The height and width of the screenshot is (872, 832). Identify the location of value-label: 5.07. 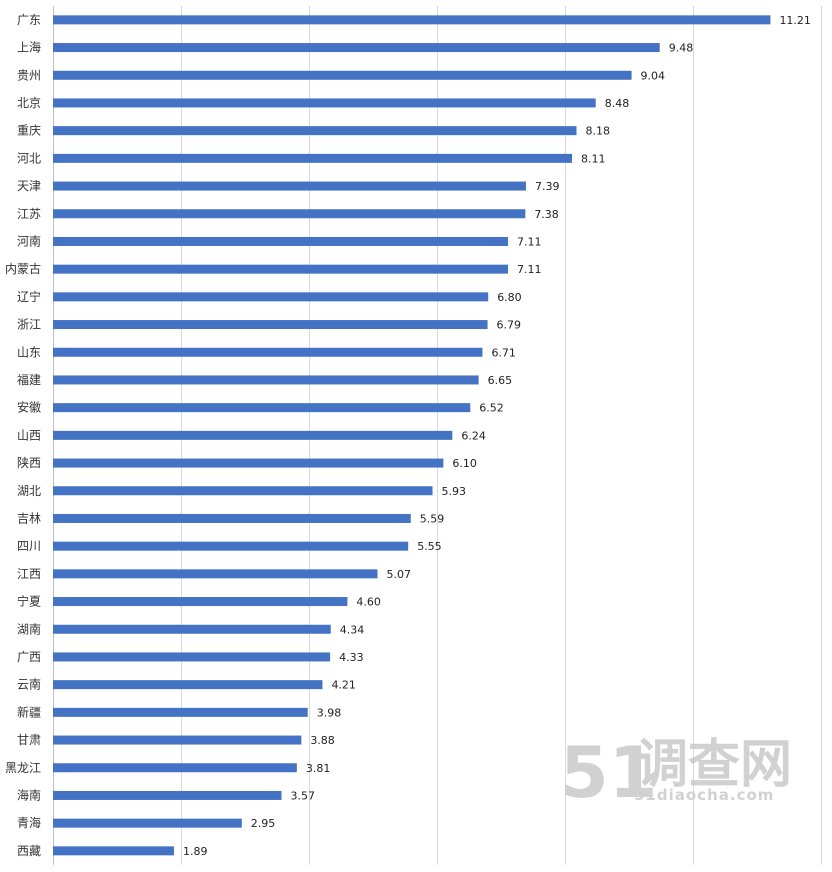
(398, 574).